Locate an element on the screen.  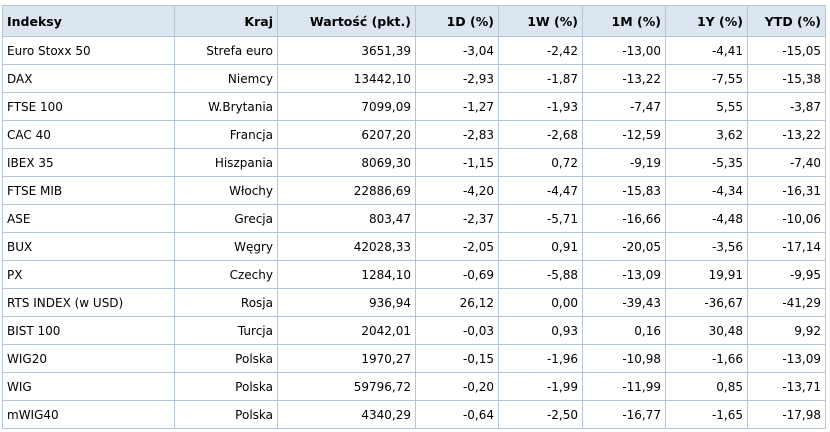
cell-ytd: -17,14 is located at coordinates (786, 246).